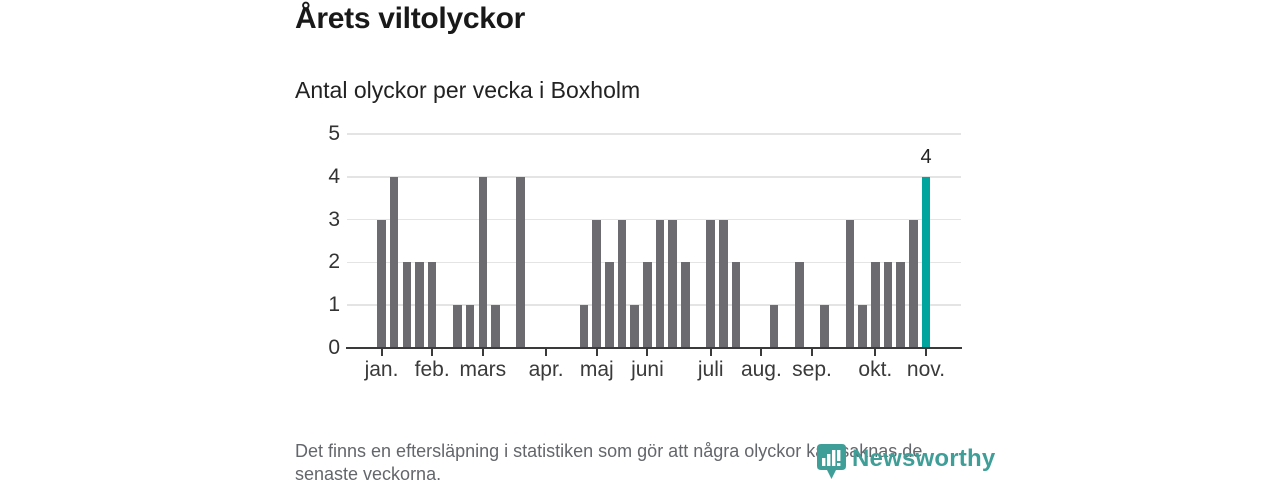 Image resolution: width=1280 pixels, height=480 pixels. Describe the element at coordinates (761, 352) in the screenshot. I see `x-axis-tick-aug` at that location.